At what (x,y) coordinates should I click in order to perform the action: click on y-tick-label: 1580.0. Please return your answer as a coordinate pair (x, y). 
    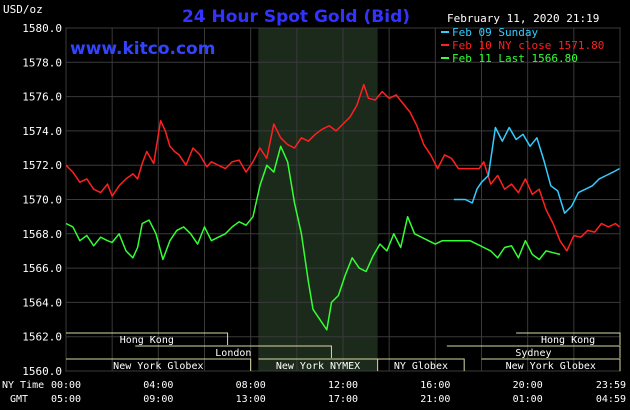
    Looking at the image, I should click on (42, 28).